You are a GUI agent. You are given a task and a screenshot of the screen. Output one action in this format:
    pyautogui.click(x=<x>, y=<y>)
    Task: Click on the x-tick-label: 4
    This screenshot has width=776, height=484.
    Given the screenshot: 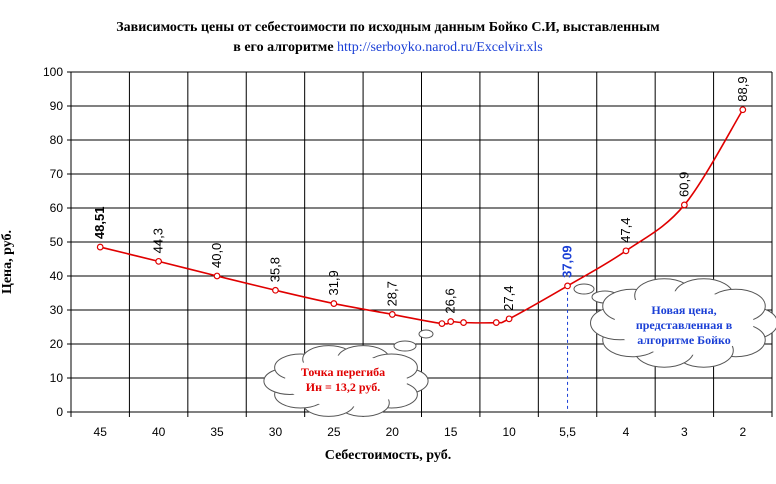 What is the action you would take?
    pyautogui.click(x=626, y=432)
    